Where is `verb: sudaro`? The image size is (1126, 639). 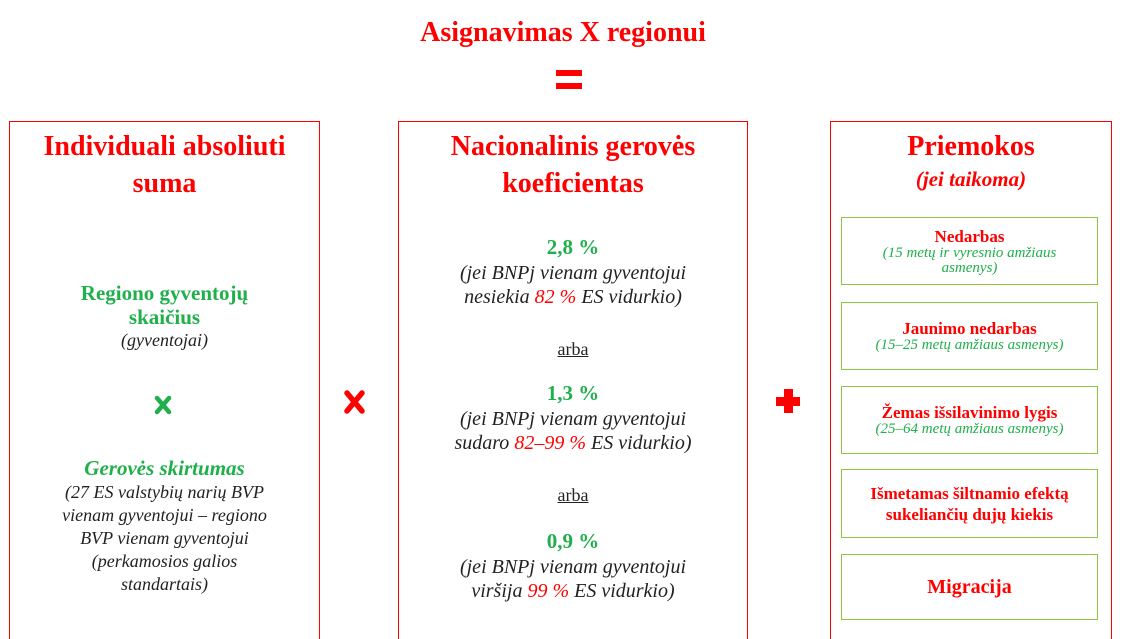
verb: sudaro is located at coordinates (482, 443).